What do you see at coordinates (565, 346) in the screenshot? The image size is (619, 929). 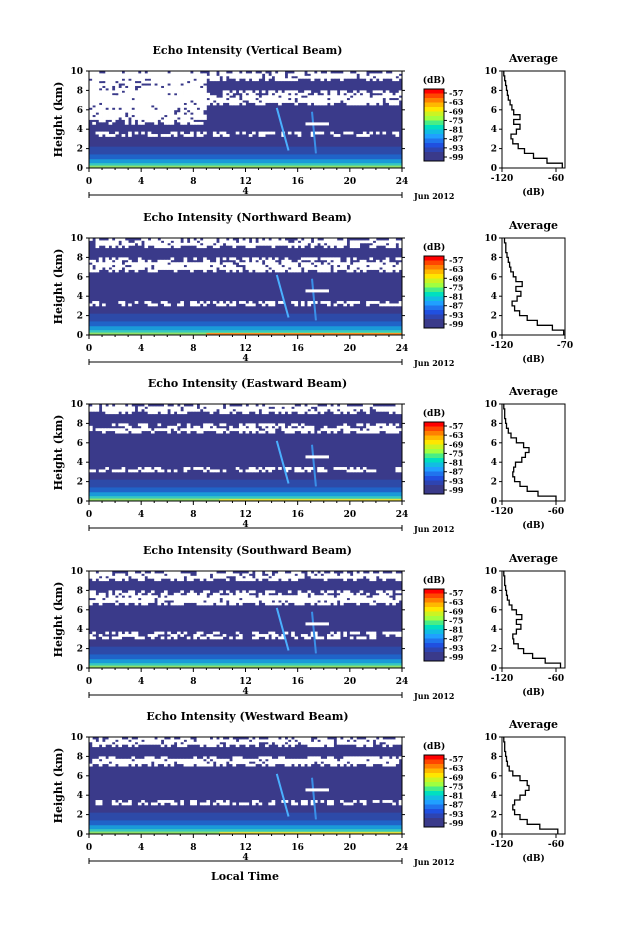 I see `average-x-tick-label: -70` at bounding box center [565, 346].